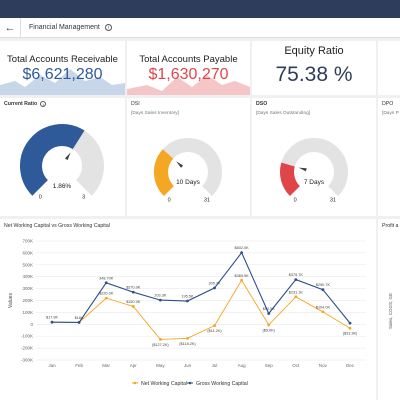 Image resolution: width=400 pixels, height=400 pixels. I want to click on data-label: $375.7K, so click(296, 275).